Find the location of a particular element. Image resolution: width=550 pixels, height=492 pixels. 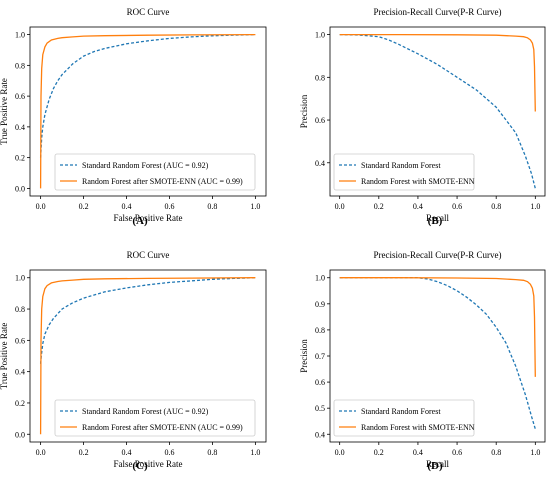

axes-frame is located at coordinates (437, 111).